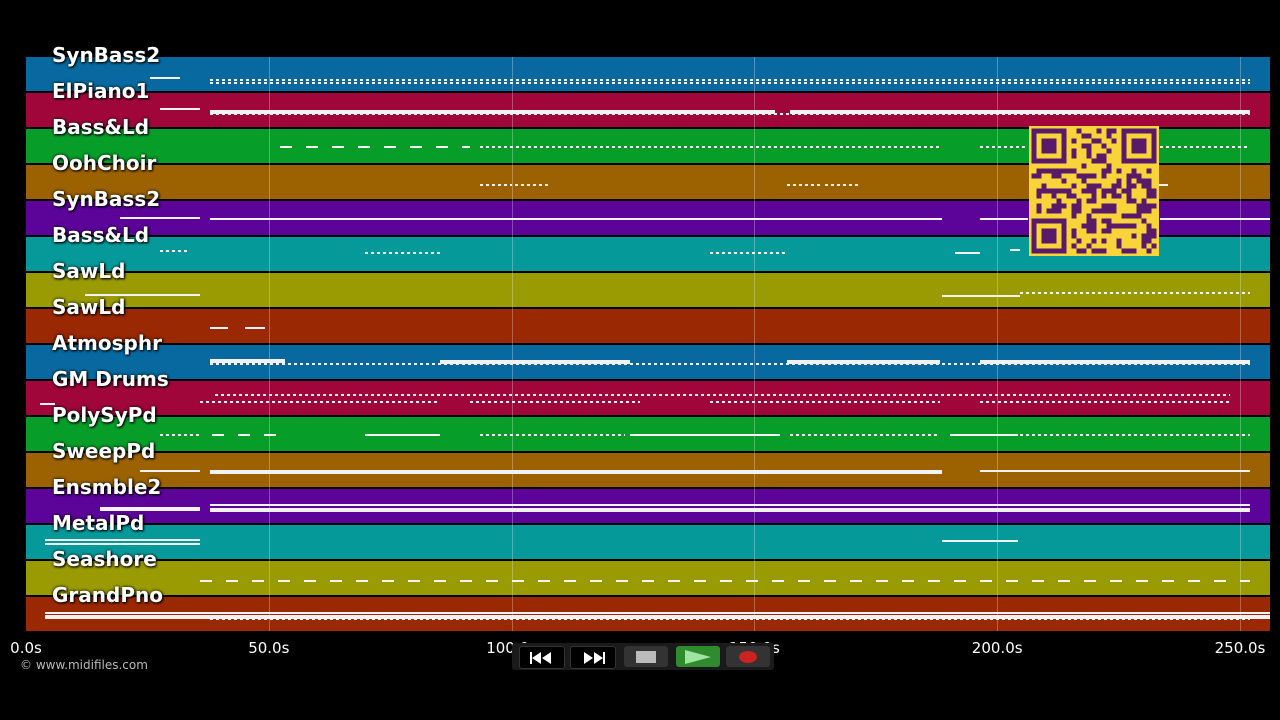  I want to click on track-label: PolySyPd, so click(104, 415).